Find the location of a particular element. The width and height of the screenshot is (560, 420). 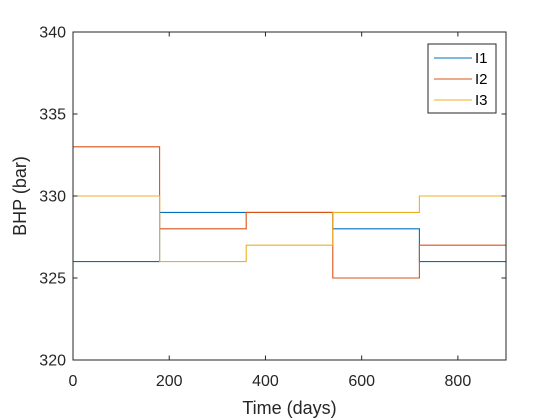

x-tick-label: 200 is located at coordinates (169, 381).